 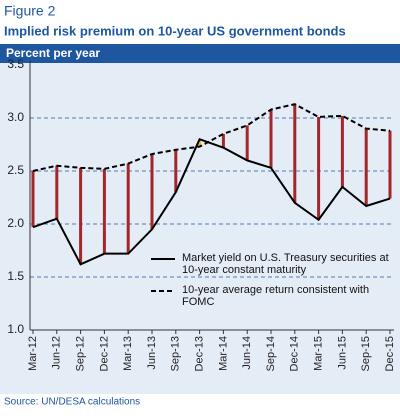 What do you see at coordinates (295, 353) in the screenshot?
I see `x-tick-label: Dec-14` at bounding box center [295, 353].